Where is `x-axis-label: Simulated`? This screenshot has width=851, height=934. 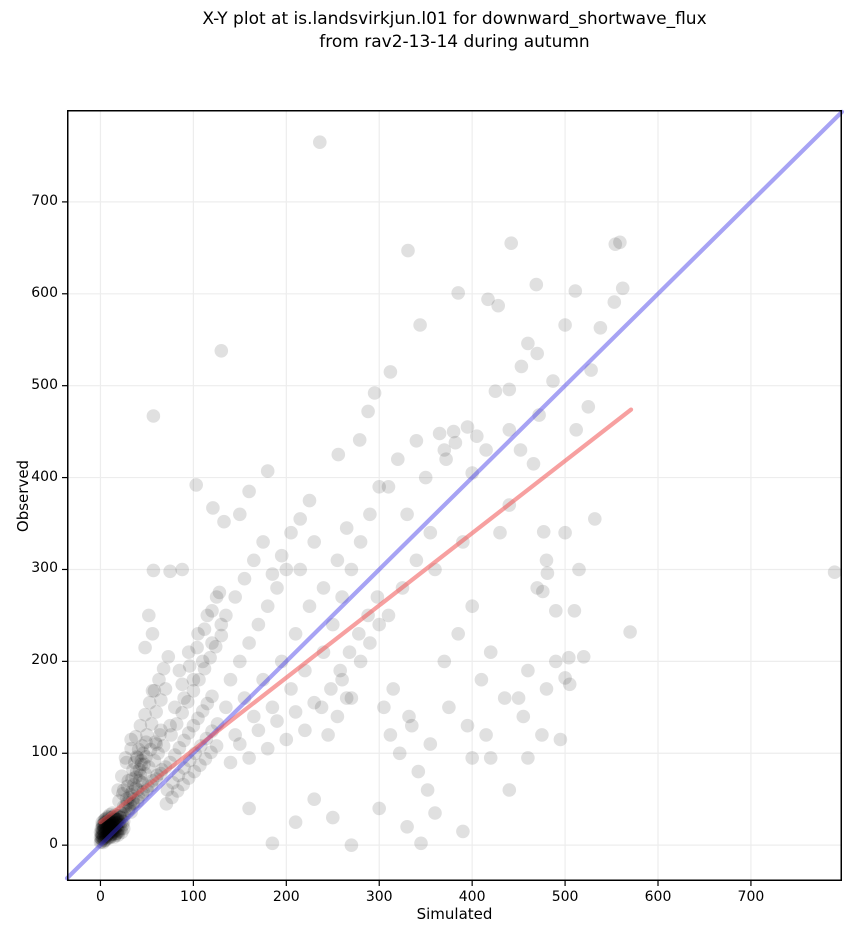 x-axis-label: Simulated is located at coordinates (454, 914).